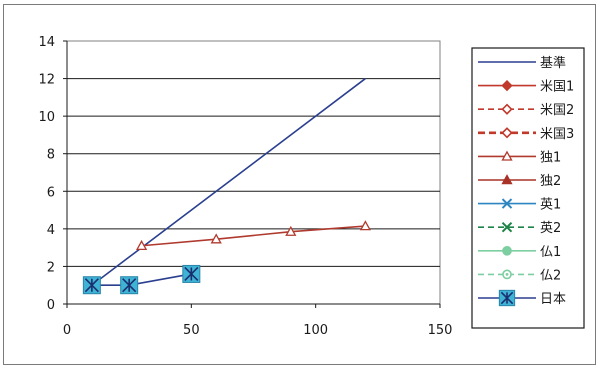 The image size is (601, 369). I want to click on x-tick-label: 0, so click(67, 330).